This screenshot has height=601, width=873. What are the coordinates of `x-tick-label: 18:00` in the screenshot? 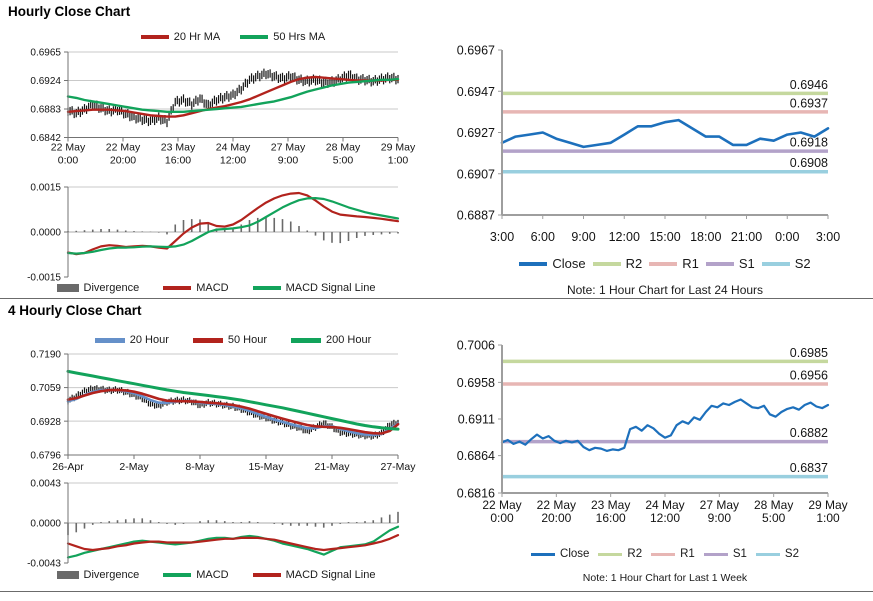 It's located at (705, 237).